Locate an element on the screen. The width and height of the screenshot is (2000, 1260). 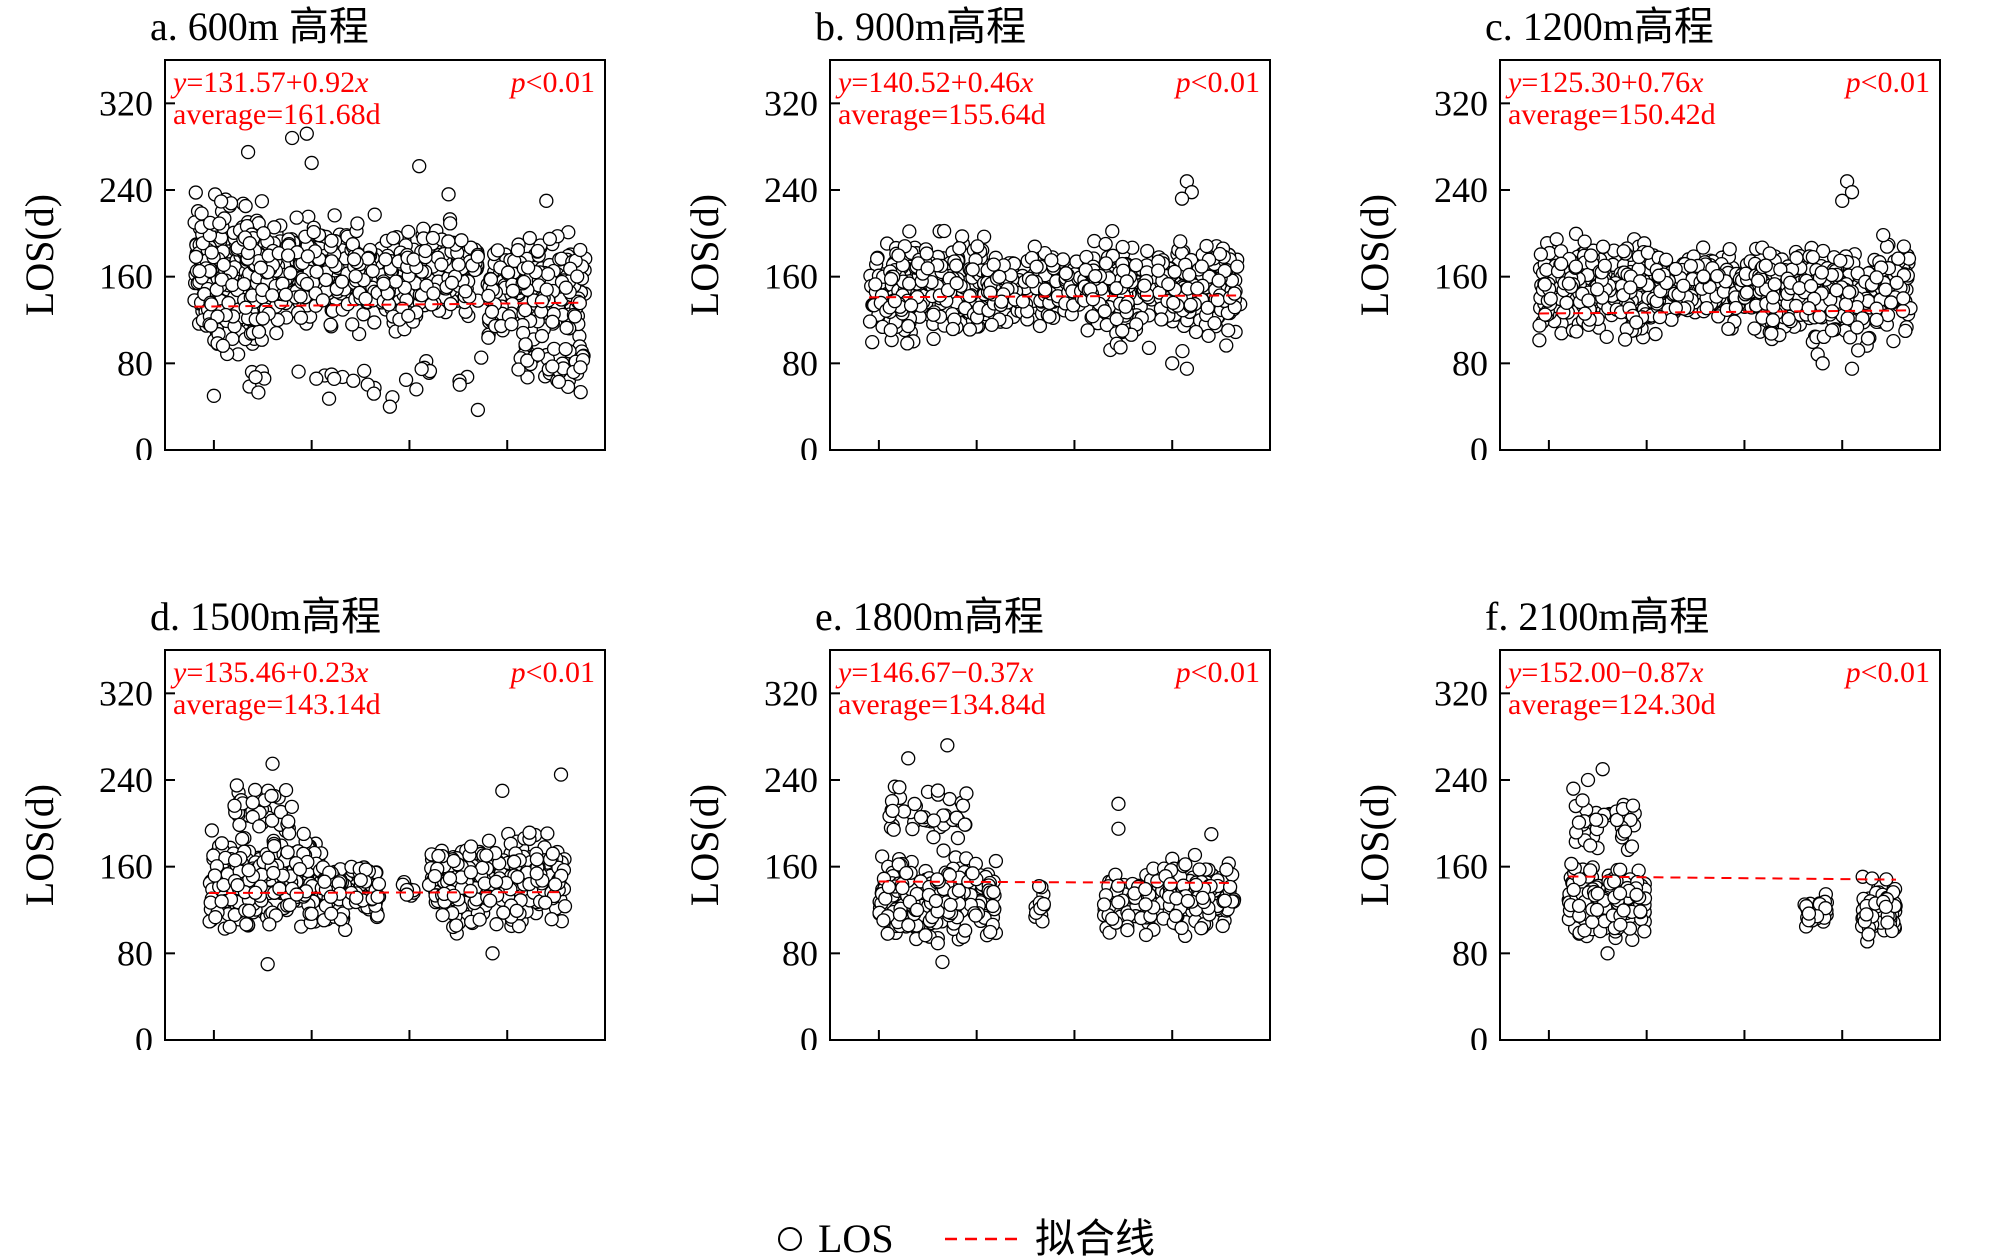
chart-title: d. 1500m高程 is located at coordinates (265, 616).